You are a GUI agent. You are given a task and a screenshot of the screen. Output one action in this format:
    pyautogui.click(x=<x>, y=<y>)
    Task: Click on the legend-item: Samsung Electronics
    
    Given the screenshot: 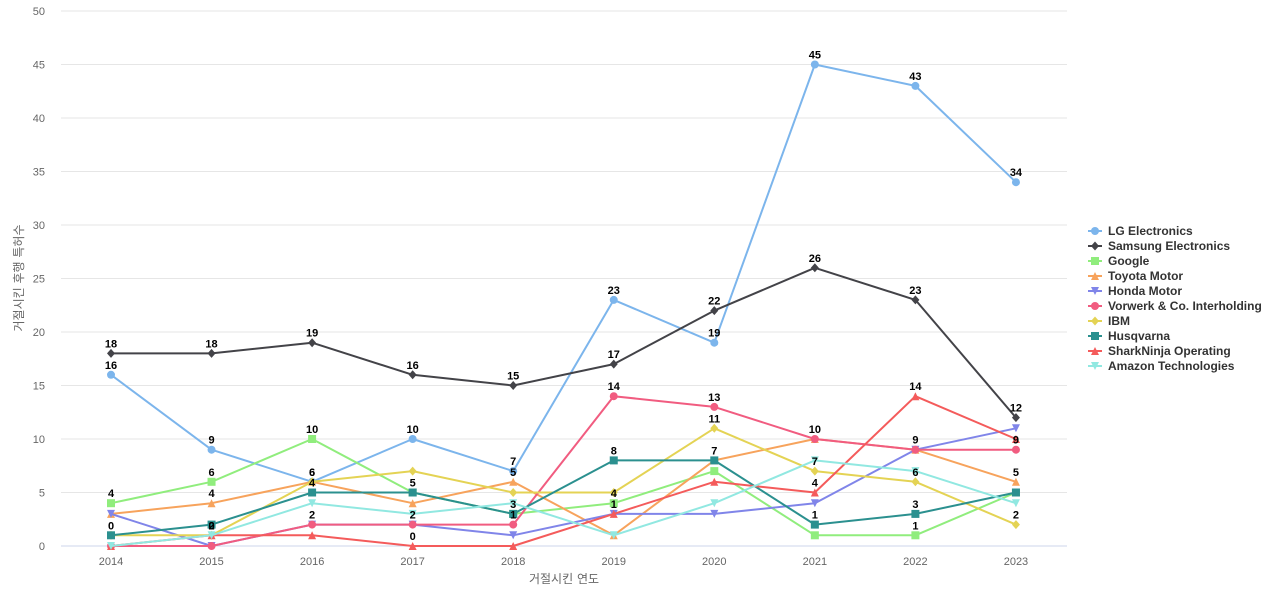 What is the action you would take?
    pyautogui.click(x=1159, y=246)
    